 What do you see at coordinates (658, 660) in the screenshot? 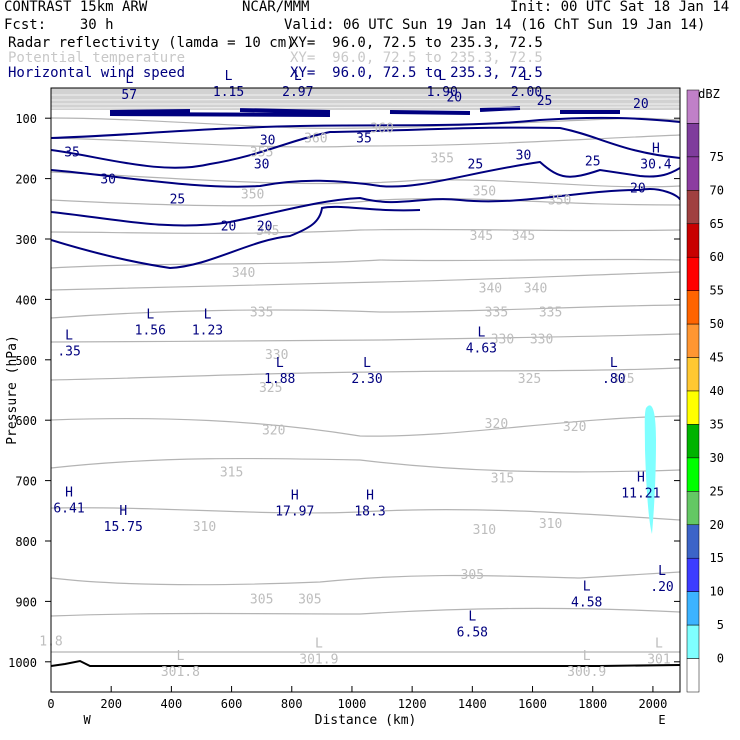
I see `extremum-value: 301` at bounding box center [658, 660].